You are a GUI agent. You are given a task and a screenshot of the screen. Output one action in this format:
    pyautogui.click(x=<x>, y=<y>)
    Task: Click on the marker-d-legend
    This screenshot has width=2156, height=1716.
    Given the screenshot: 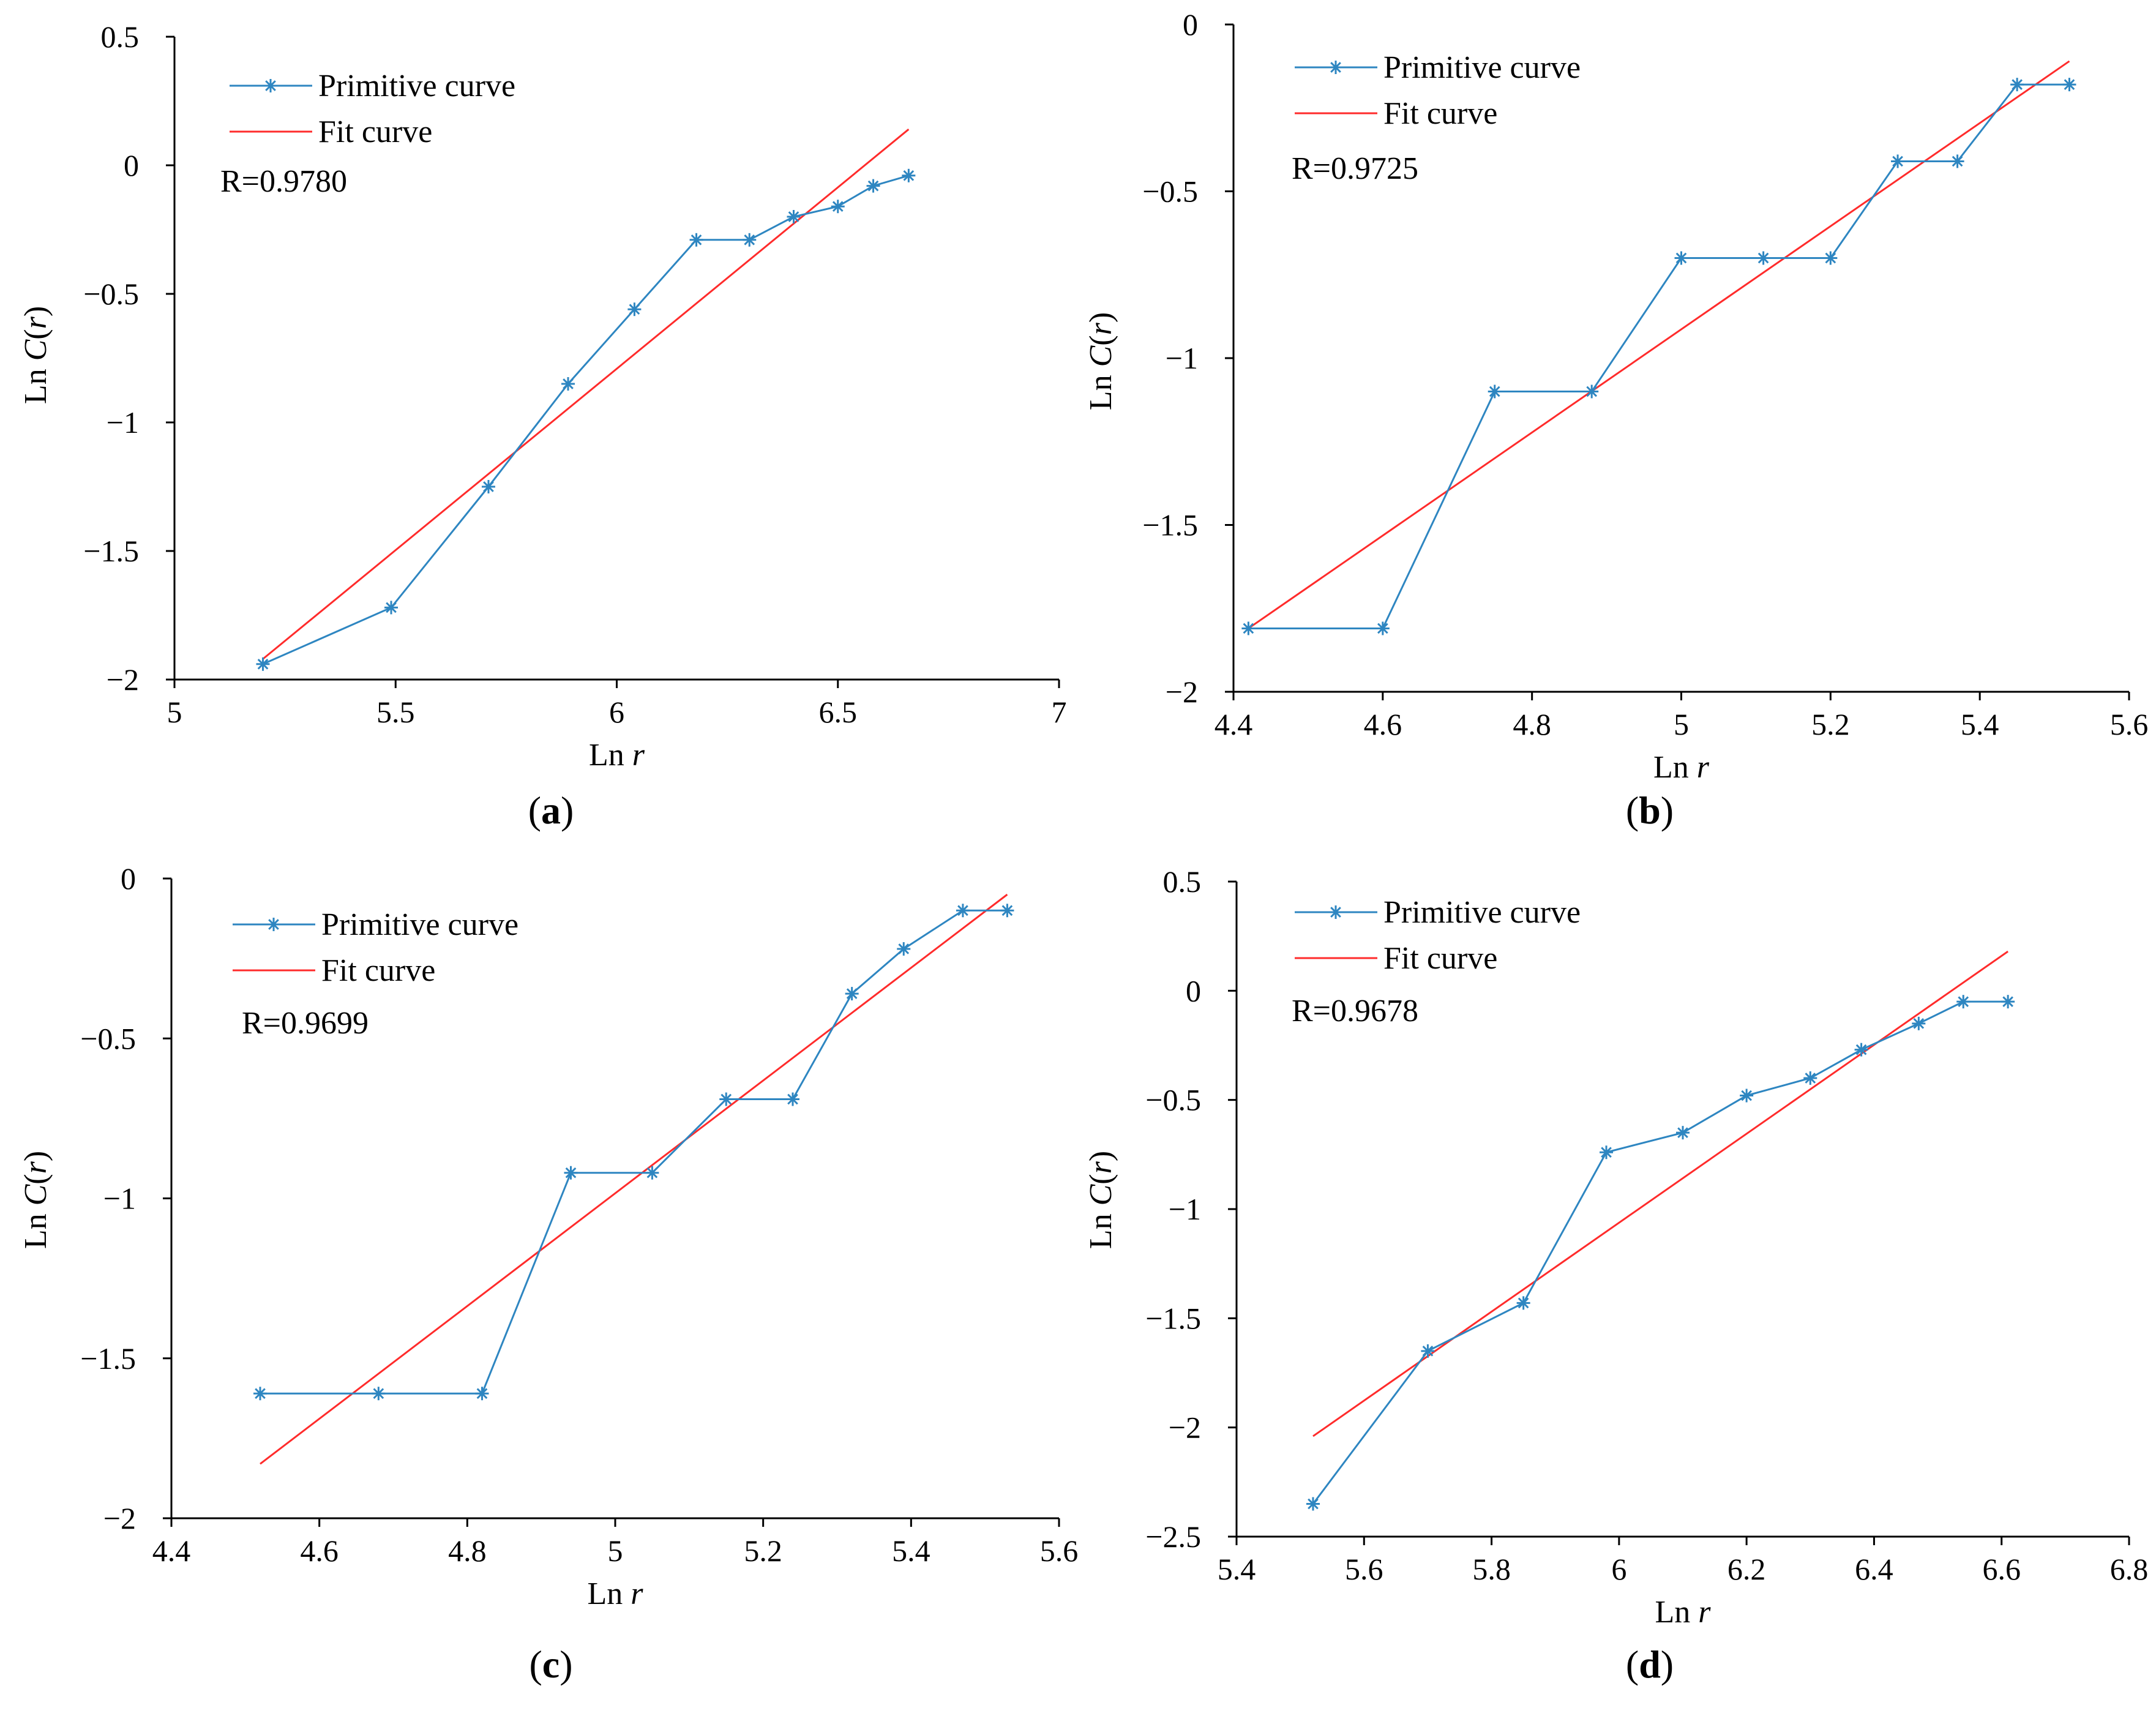 What is the action you would take?
    pyautogui.click(x=1336, y=912)
    